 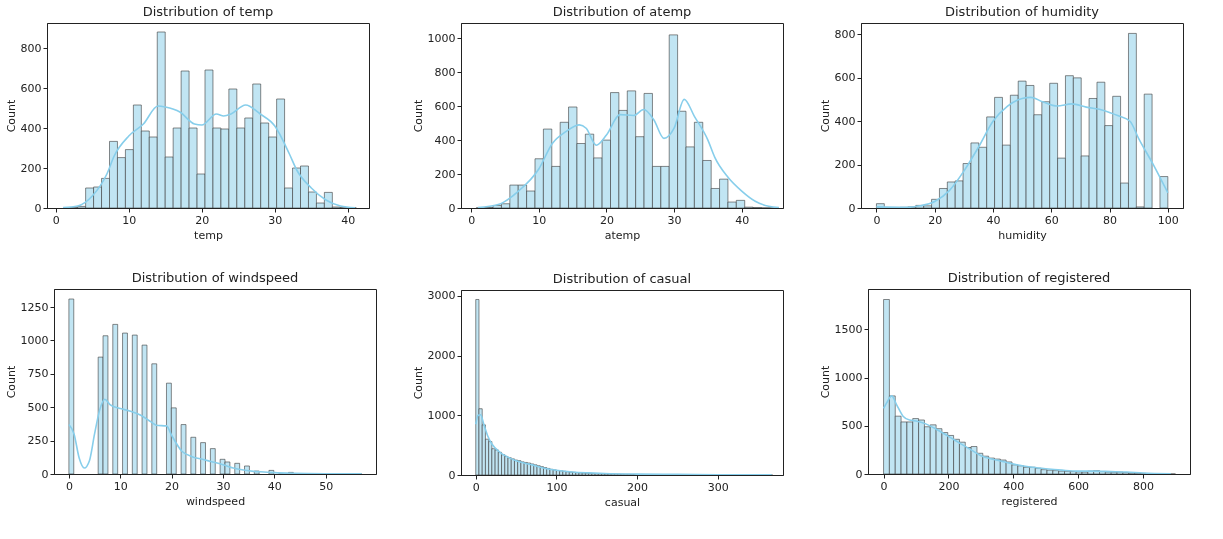 What do you see at coordinates (215, 501) in the screenshot?
I see `x-axis-title: windspeed` at bounding box center [215, 501].